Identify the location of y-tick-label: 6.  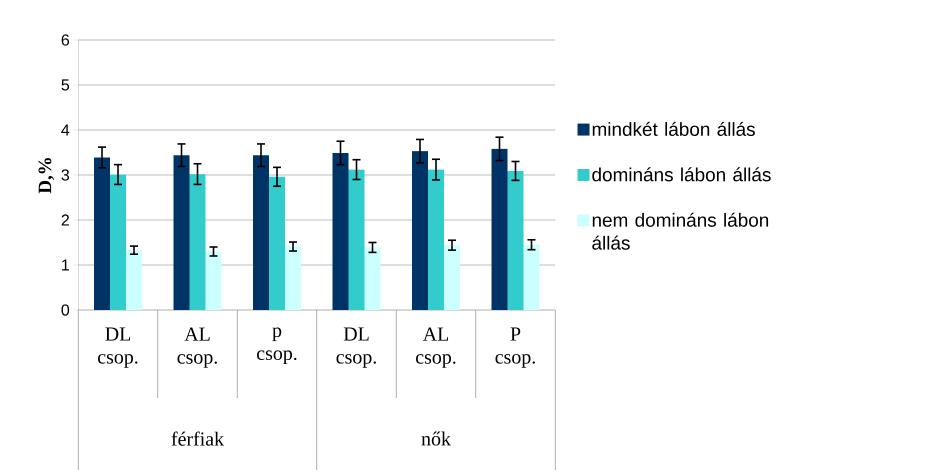
(66, 40).